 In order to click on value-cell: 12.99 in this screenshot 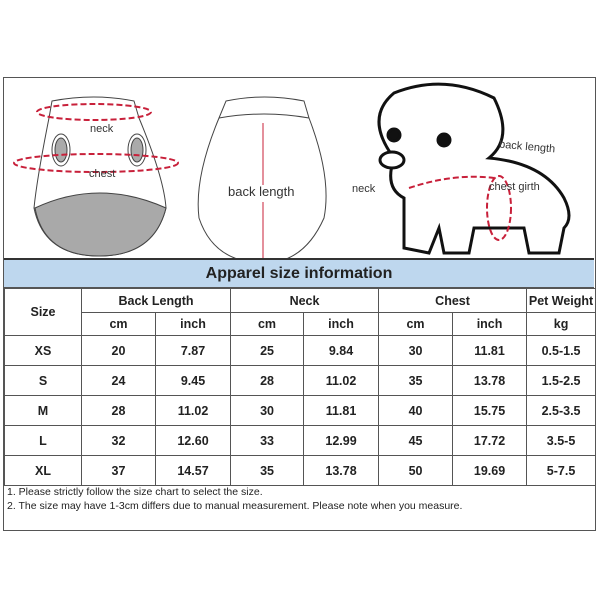, I will do `click(341, 440)`.